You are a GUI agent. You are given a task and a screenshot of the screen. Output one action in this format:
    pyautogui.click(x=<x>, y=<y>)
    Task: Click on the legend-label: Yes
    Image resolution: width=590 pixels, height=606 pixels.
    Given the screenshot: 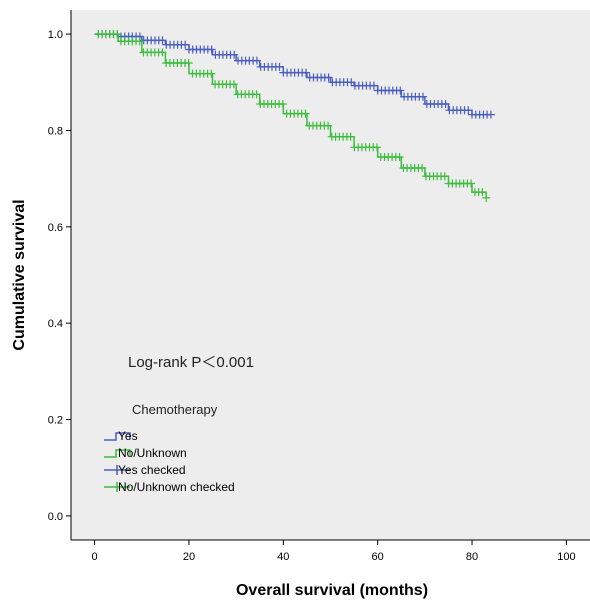 What is the action you would take?
    pyautogui.click(x=128, y=436)
    